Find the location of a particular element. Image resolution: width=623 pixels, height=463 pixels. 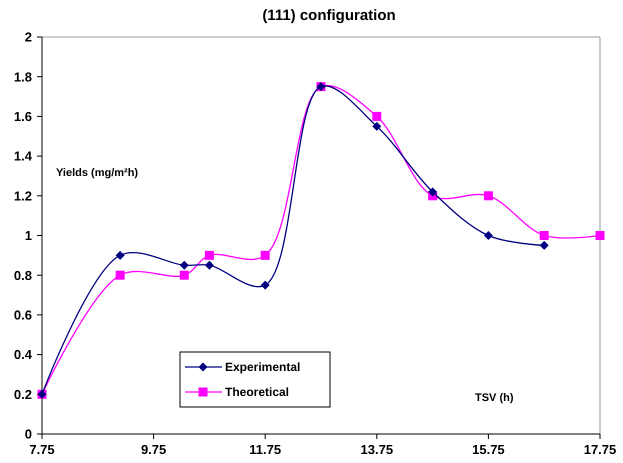

y-tick-label: 1.4 is located at coordinates (23, 156).